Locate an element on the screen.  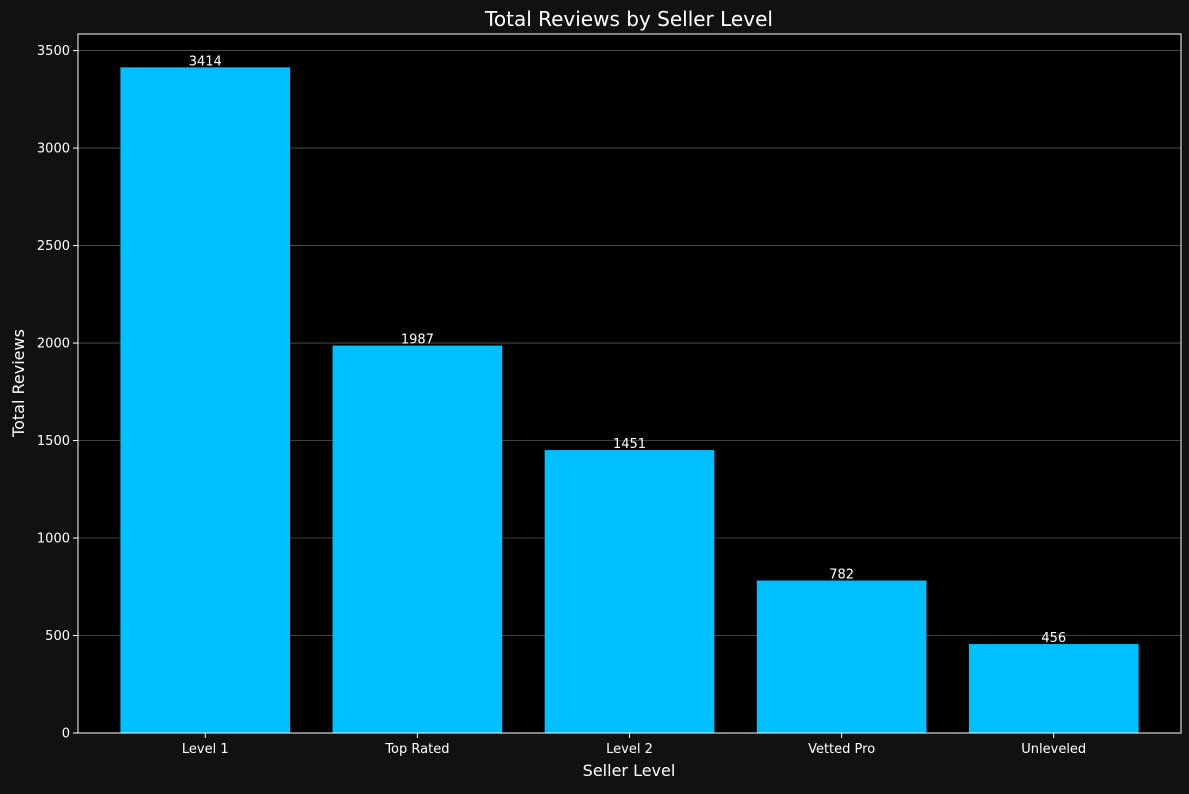
chart-title: Total Reviews by Seller Level is located at coordinates (628, 19).